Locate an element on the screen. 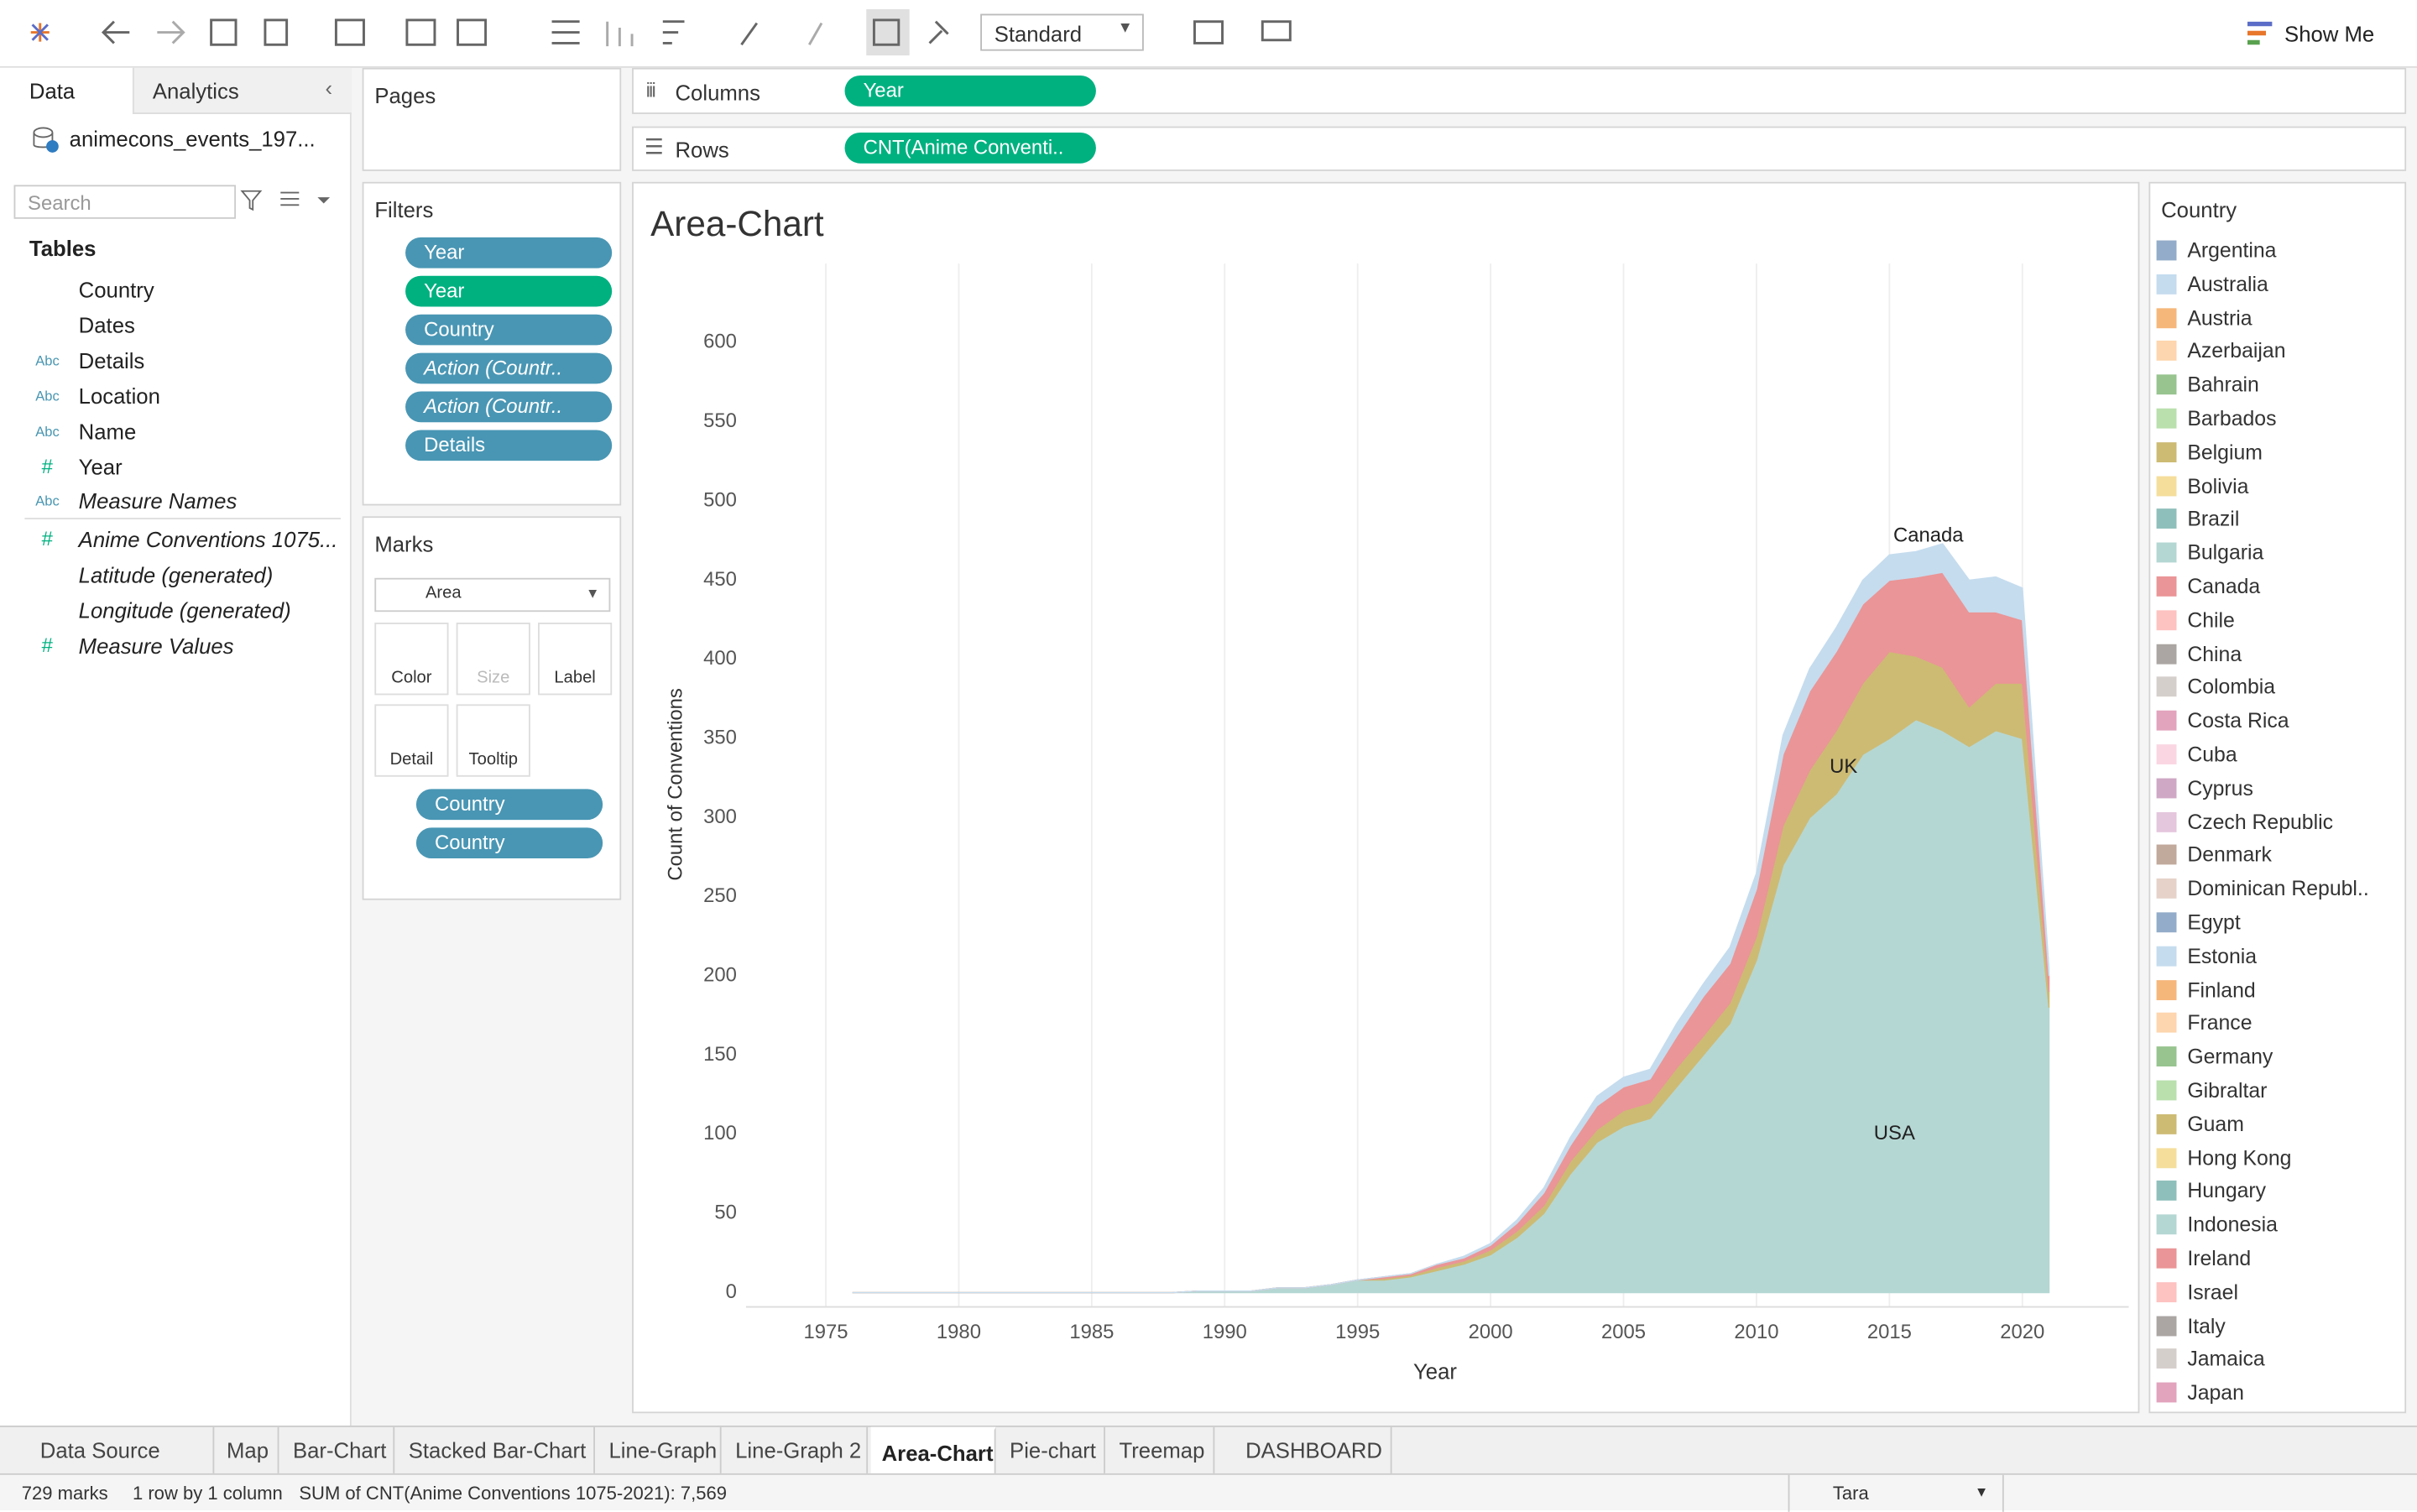 The height and width of the screenshot is (1512, 2417). legend-item: Costa Rica is located at coordinates (2238, 721).